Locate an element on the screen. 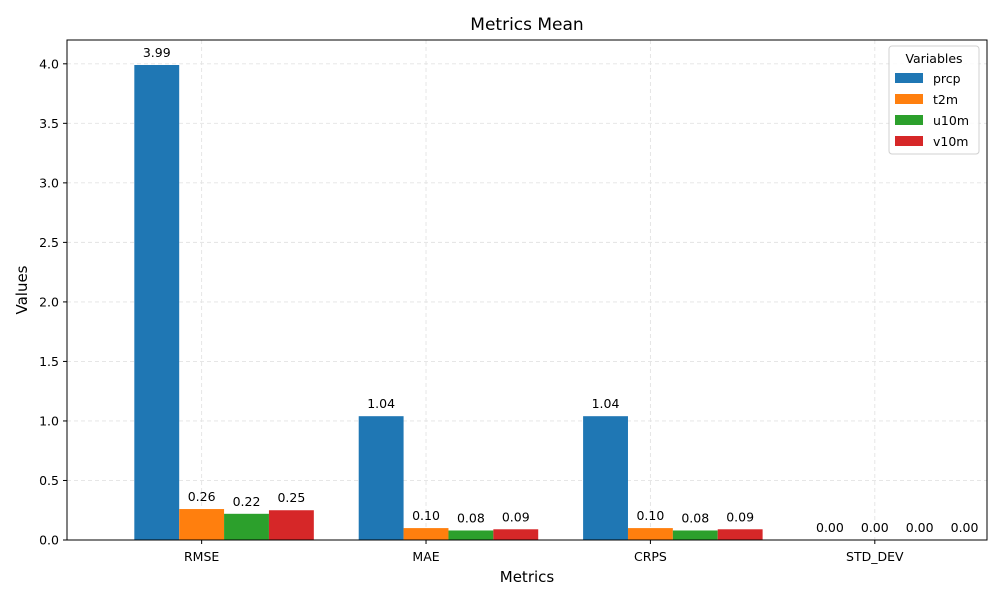 The height and width of the screenshot is (600, 1000). x-tick-label: CRPS is located at coordinates (650, 556).